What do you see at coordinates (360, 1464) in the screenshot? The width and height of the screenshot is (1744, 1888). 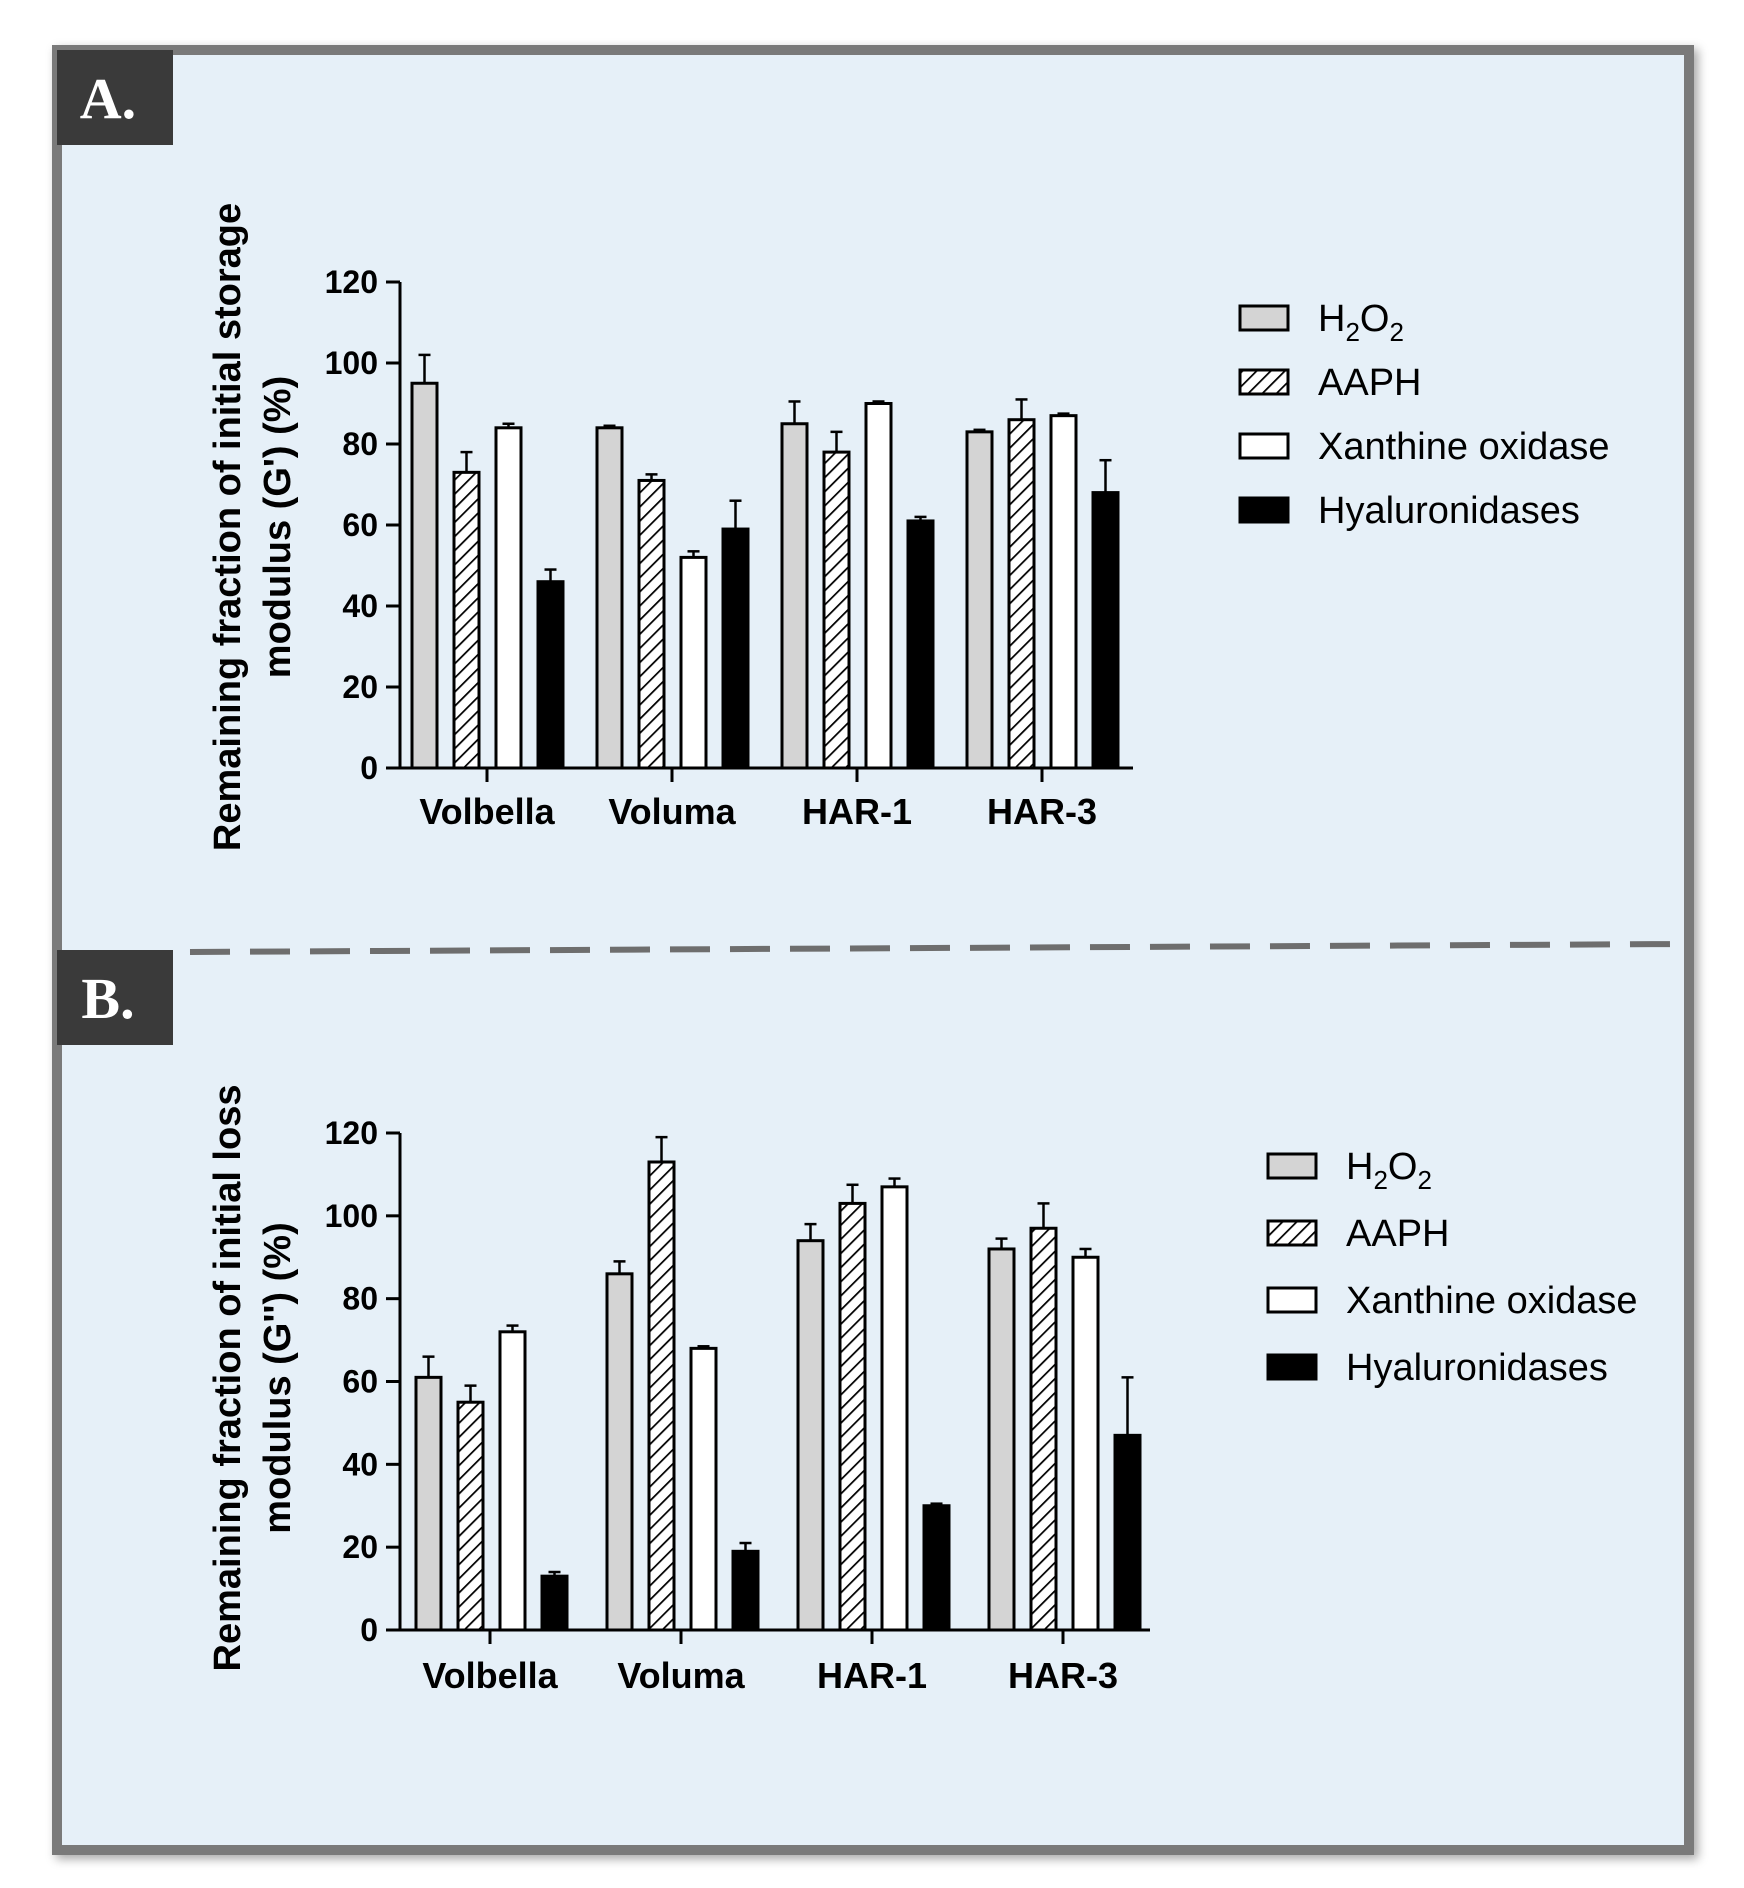 I see `panel-b-ytick-label: 40` at bounding box center [360, 1464].